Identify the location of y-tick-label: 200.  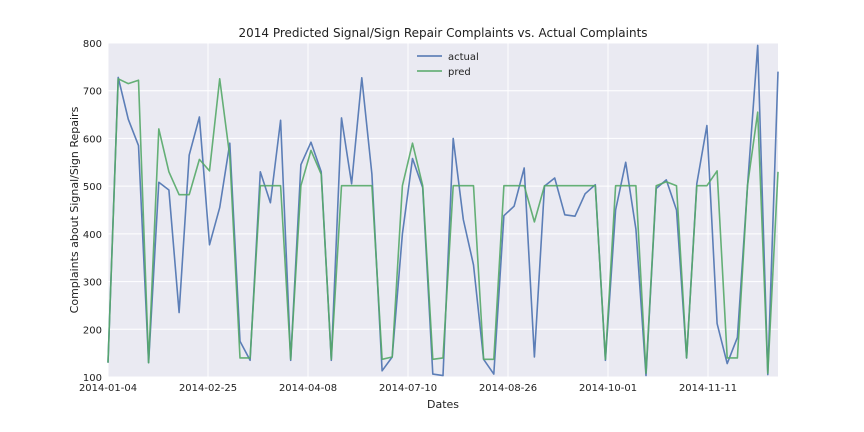
(92, 330).